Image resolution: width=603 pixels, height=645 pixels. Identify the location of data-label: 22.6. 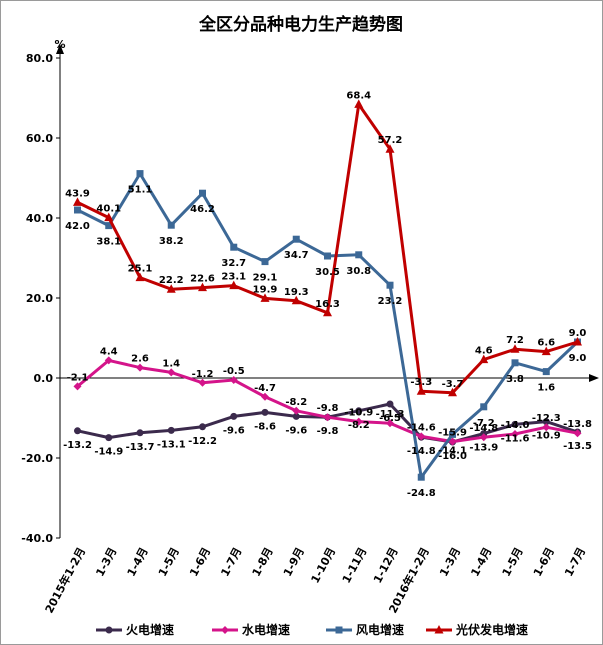
(202, 279).